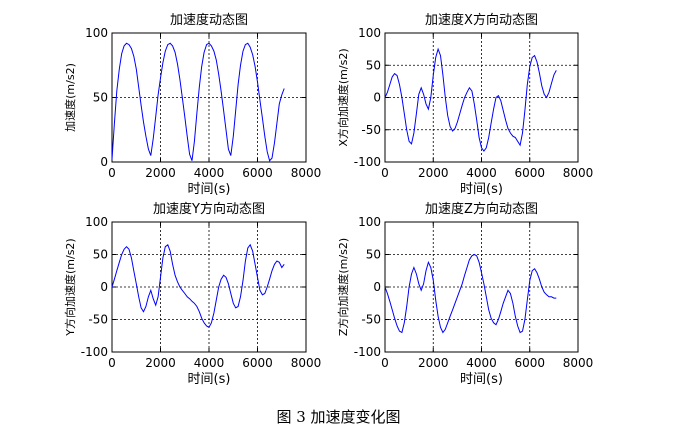 This screenshot has height=440, width=677. I want to click on chart-title: 加速度Z方向动态图, so click(481, 209).